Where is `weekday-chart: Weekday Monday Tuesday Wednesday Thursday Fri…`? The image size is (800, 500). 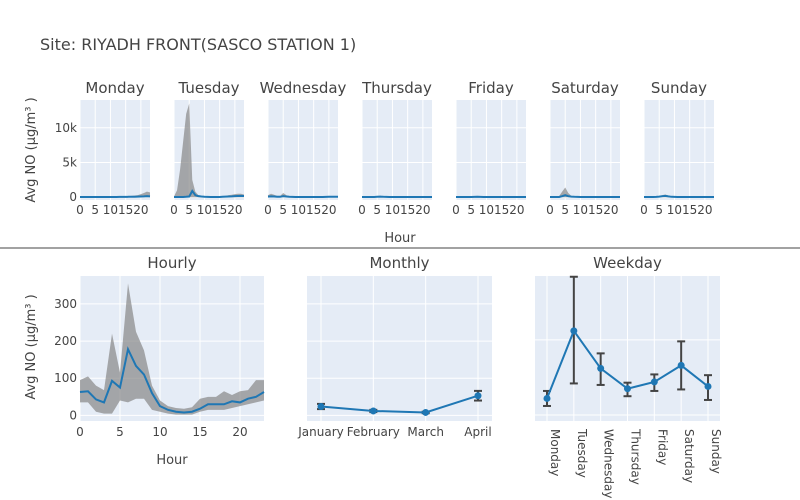
weekday-chart: Weekday Monday Tuesday Wednesday Thursday Fri… is located at coordinates (629, 376).